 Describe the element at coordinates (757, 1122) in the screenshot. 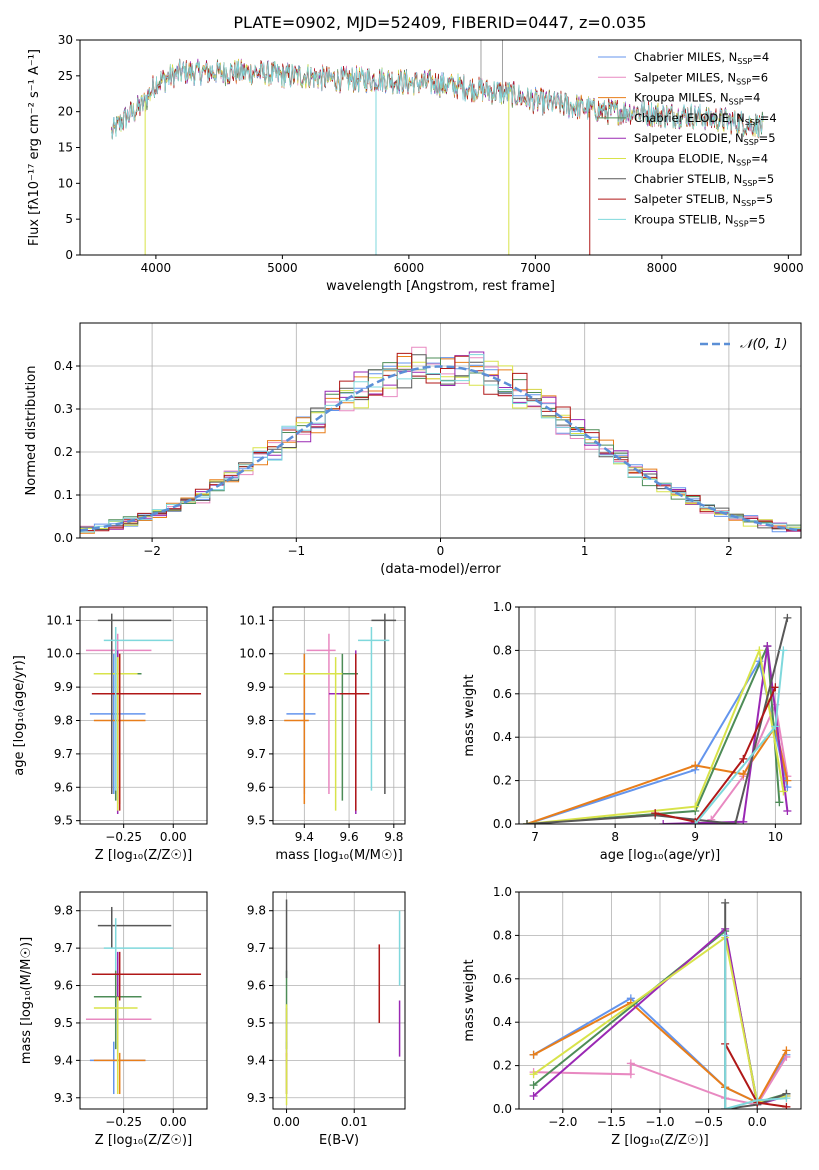

I see `x-tick-label: 0.0` at that location.